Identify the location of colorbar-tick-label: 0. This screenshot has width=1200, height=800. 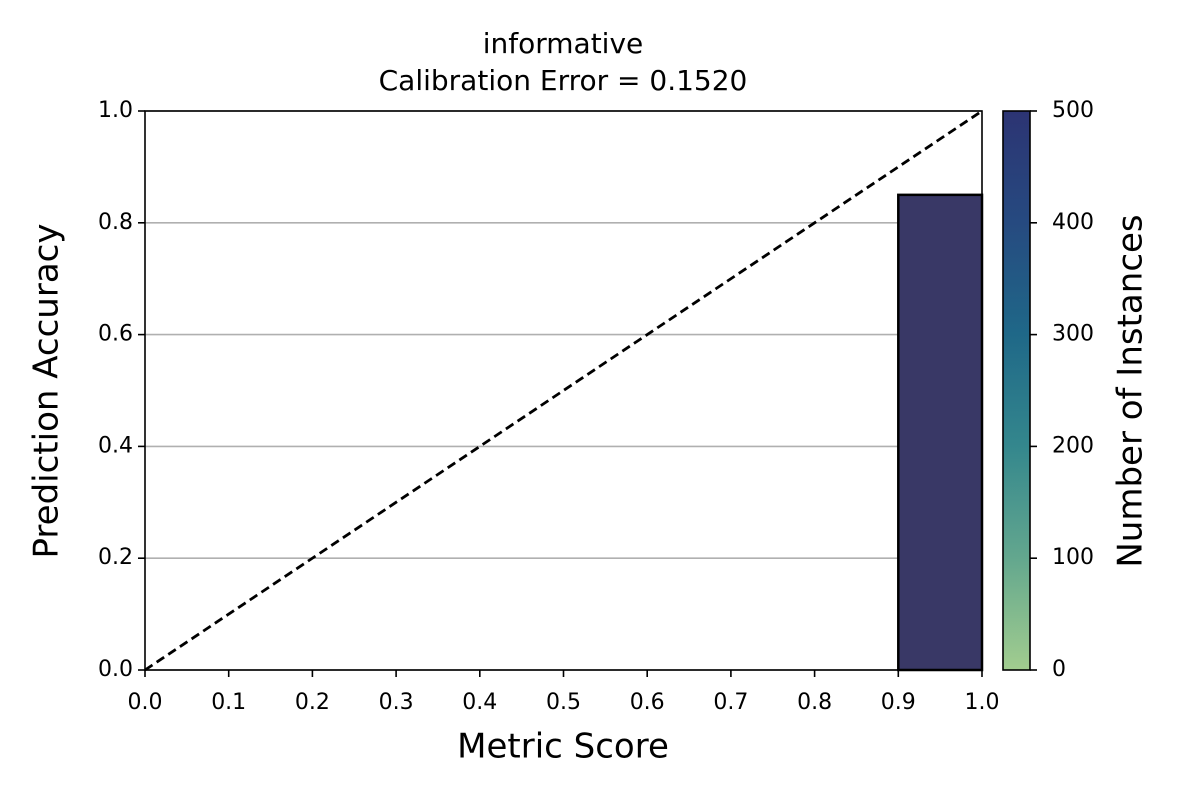
(1059, 669).